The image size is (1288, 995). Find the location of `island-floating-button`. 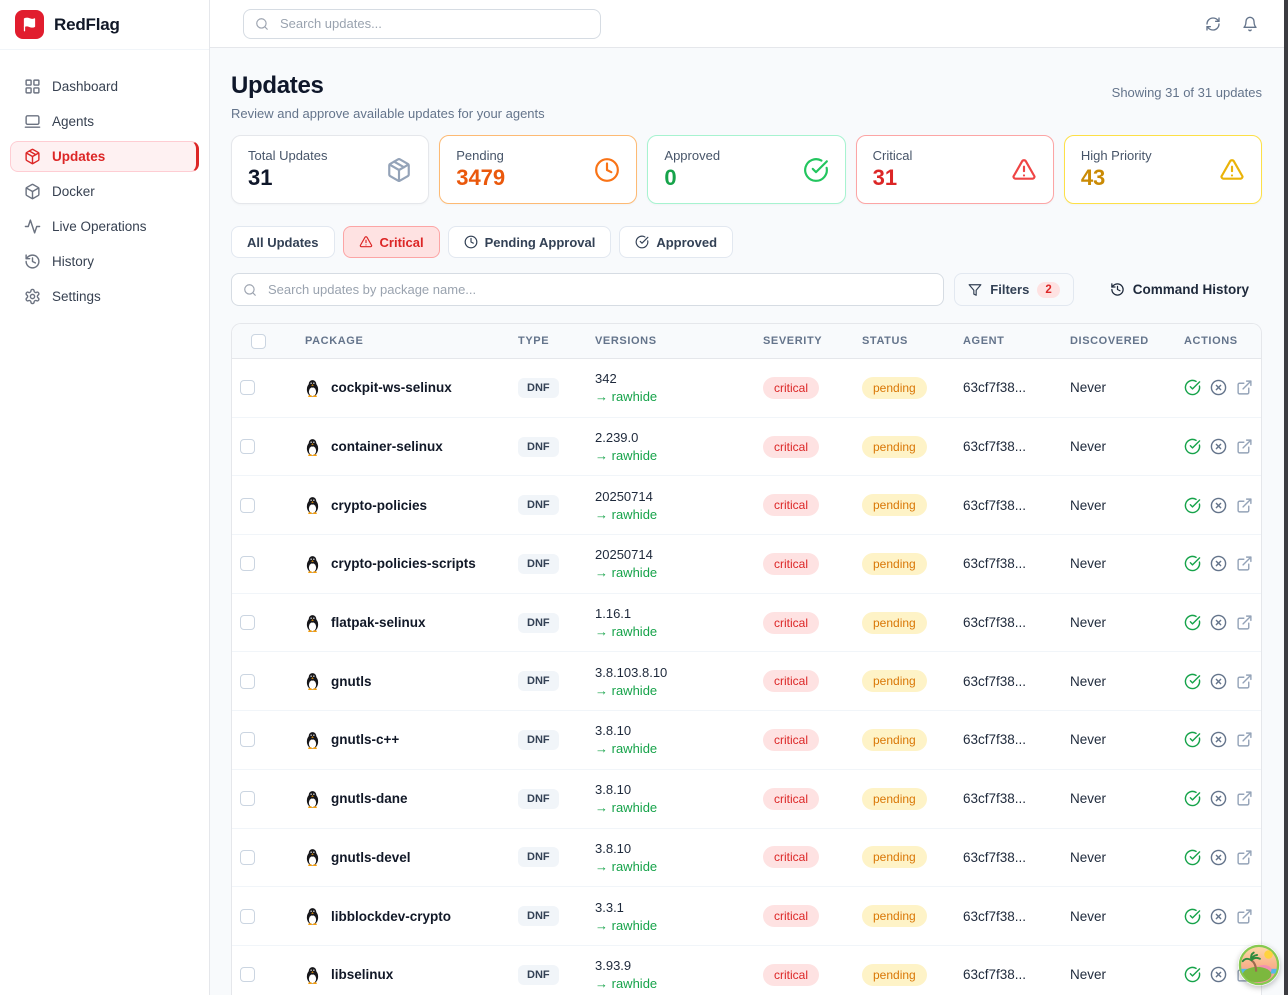

island-floating-button is located at coordinates (1259, 965).